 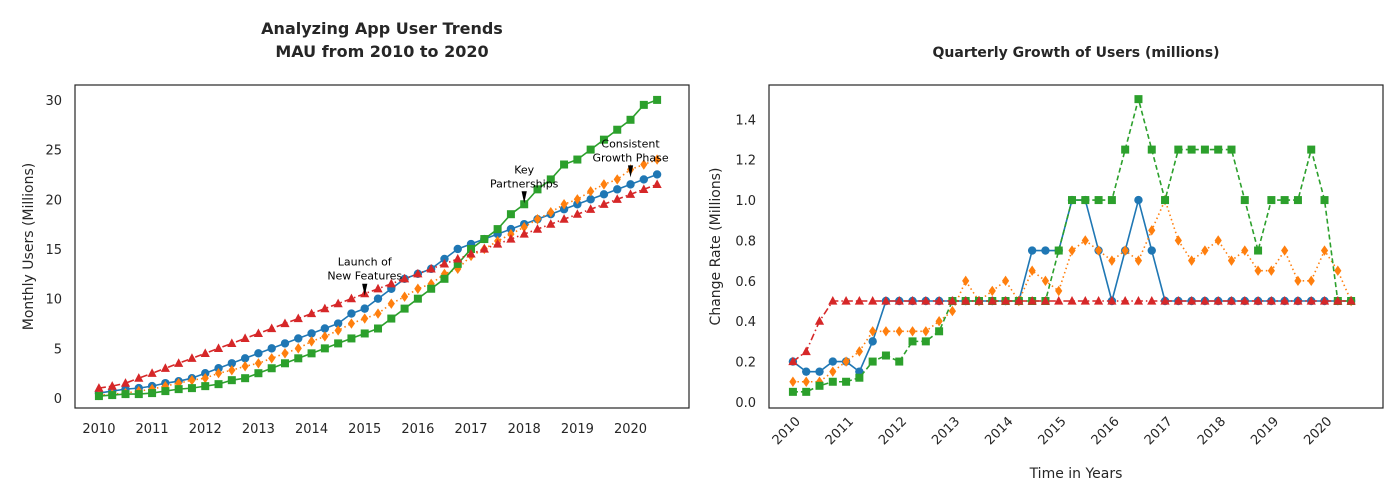 What do you see at coordinates (999, 431) in the screenshot?
I see `x-tick-label: 2014` at bounding box center [999, 431].